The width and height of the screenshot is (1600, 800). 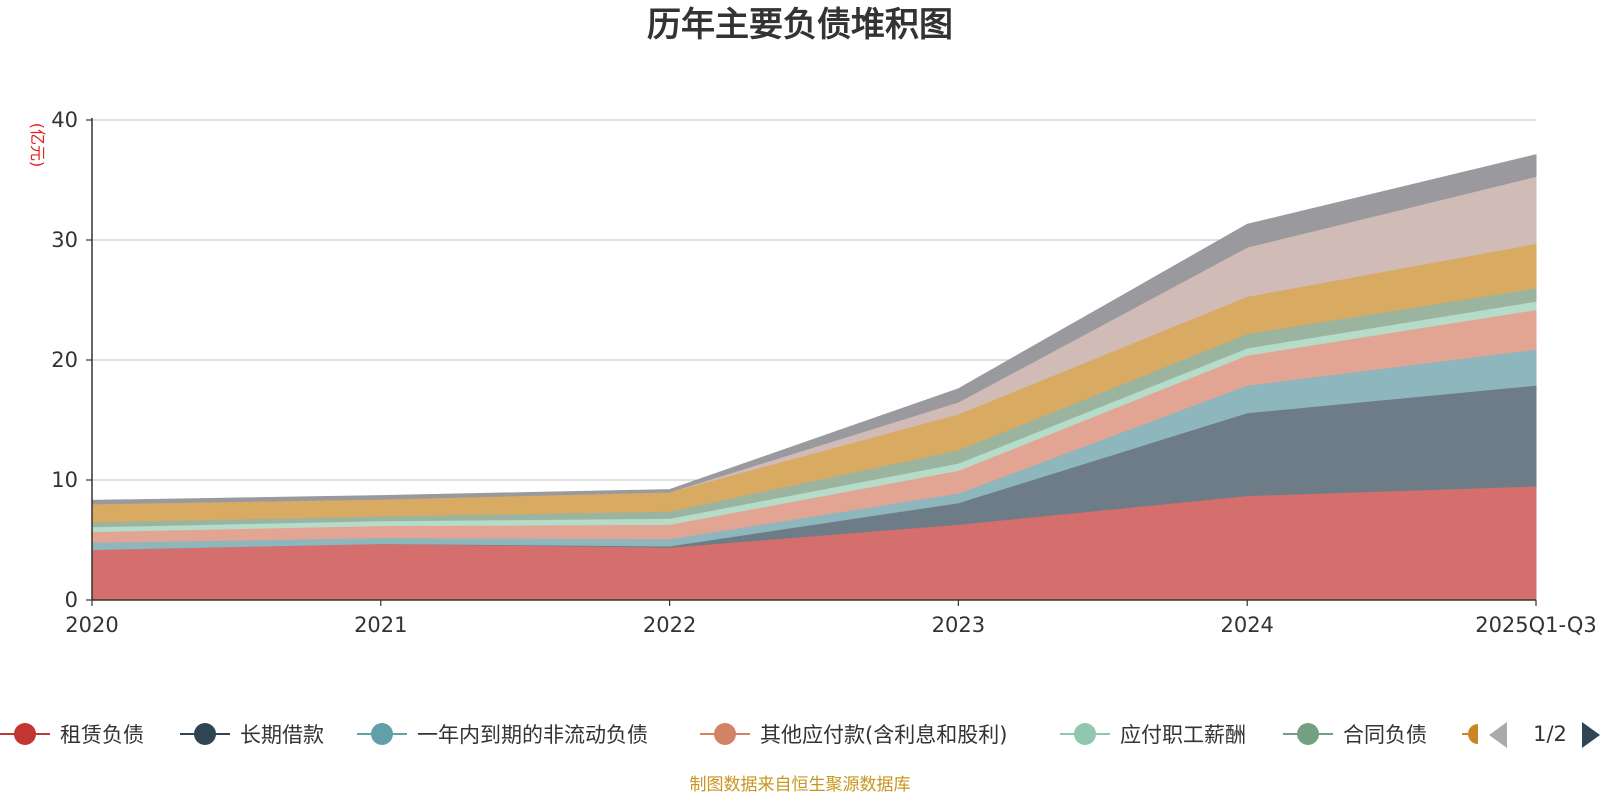 What do you see at coordinates (669, 625) in the screenshot?
I see `x-tick-label: 2022` at bounding box center [669, 625].